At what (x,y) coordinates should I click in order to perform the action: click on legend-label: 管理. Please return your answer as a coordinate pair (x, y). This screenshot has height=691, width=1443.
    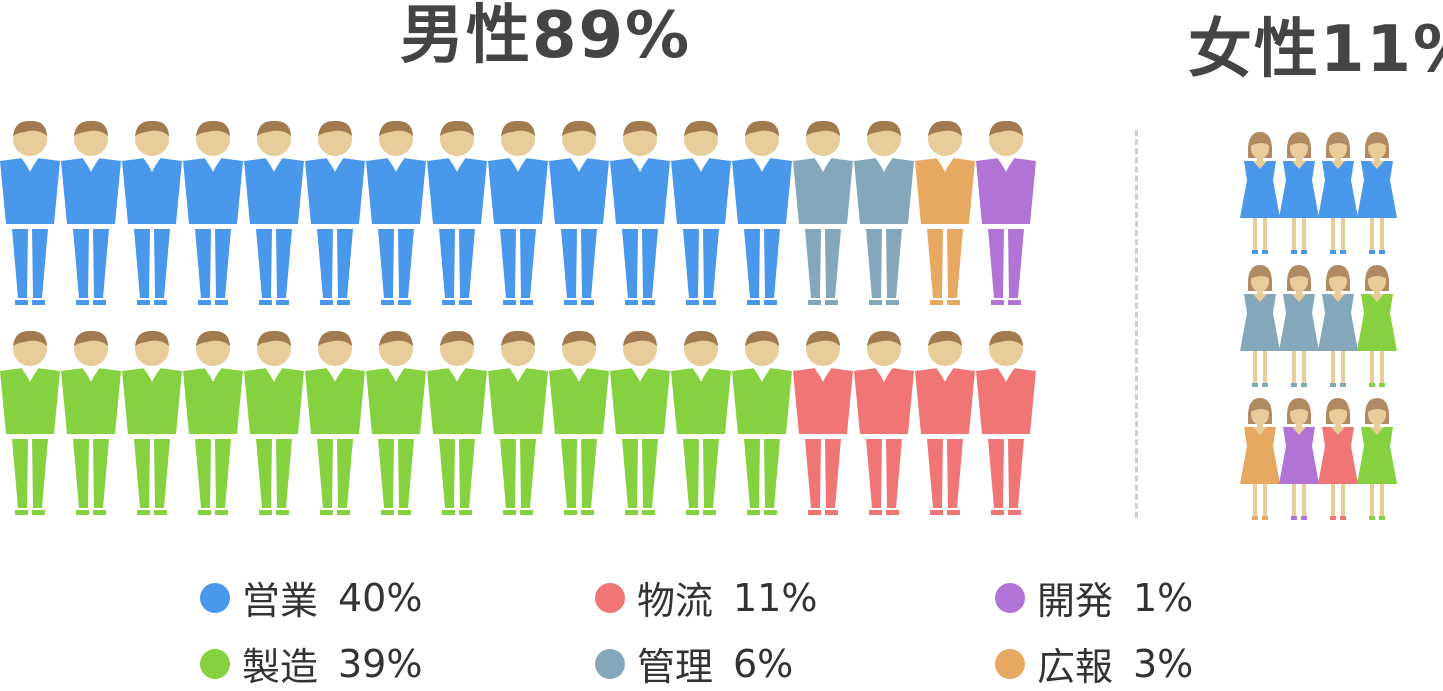
    Looking at the image, I should click on (675, 667).